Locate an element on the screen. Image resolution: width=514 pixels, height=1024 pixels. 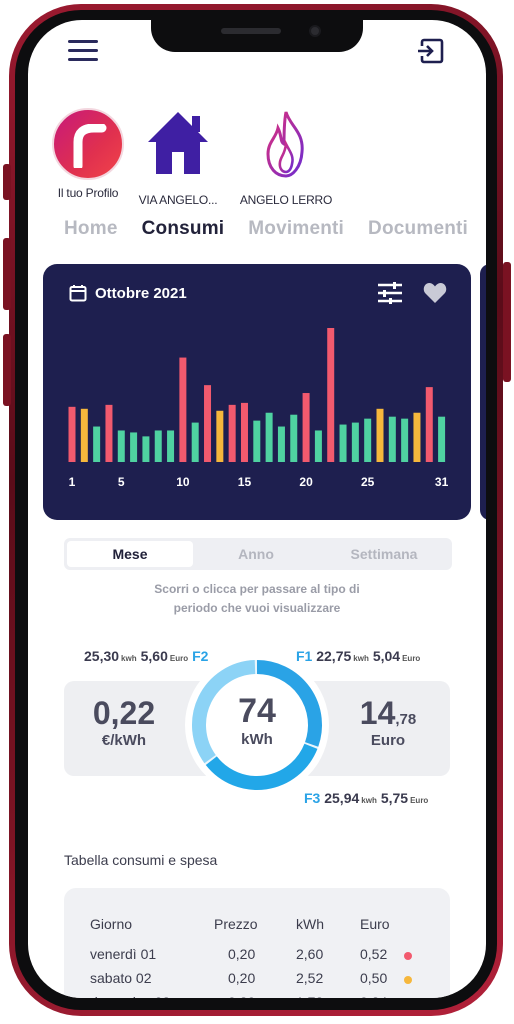
table-row: domenica 03 0,20 1,72 0,34 is located at coordinates (257, 996).